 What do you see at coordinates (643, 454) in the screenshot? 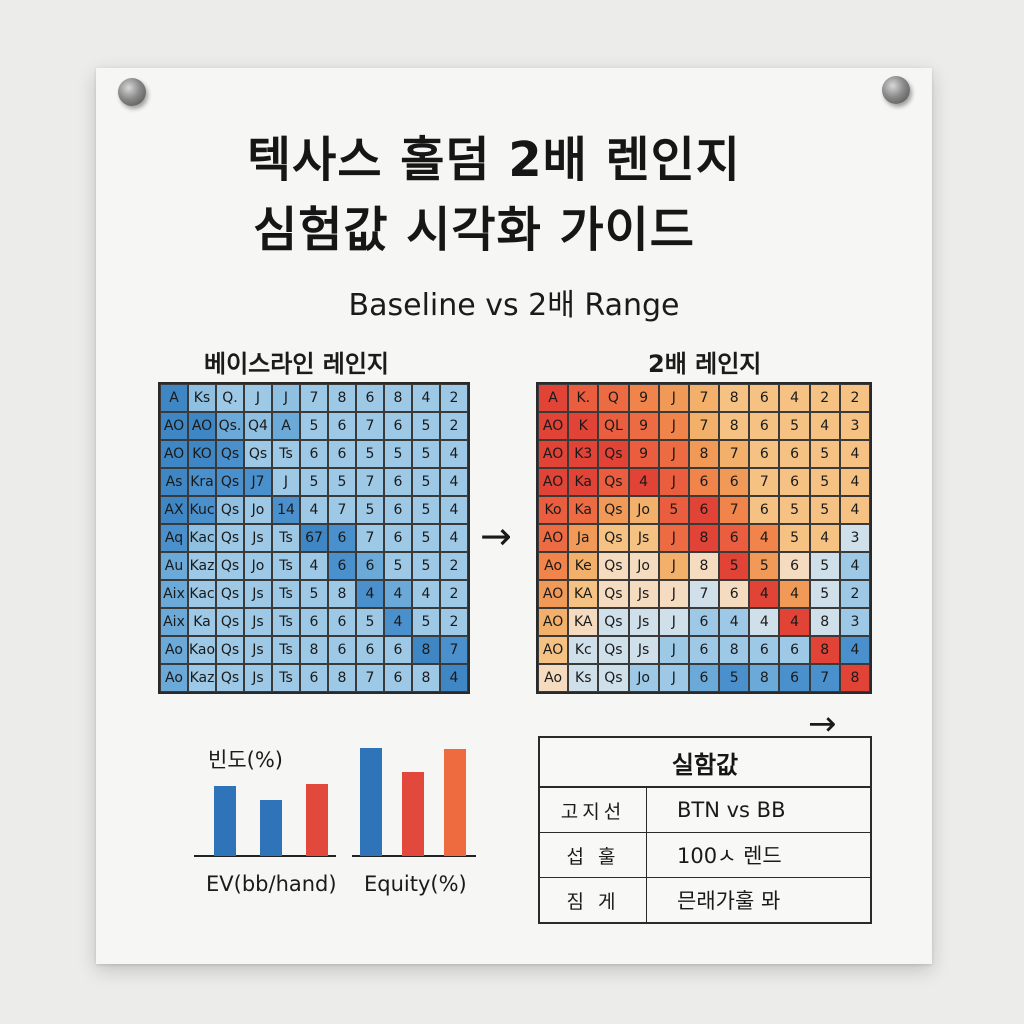
I see `range-cell: 9` at bounding box center [643, 454].